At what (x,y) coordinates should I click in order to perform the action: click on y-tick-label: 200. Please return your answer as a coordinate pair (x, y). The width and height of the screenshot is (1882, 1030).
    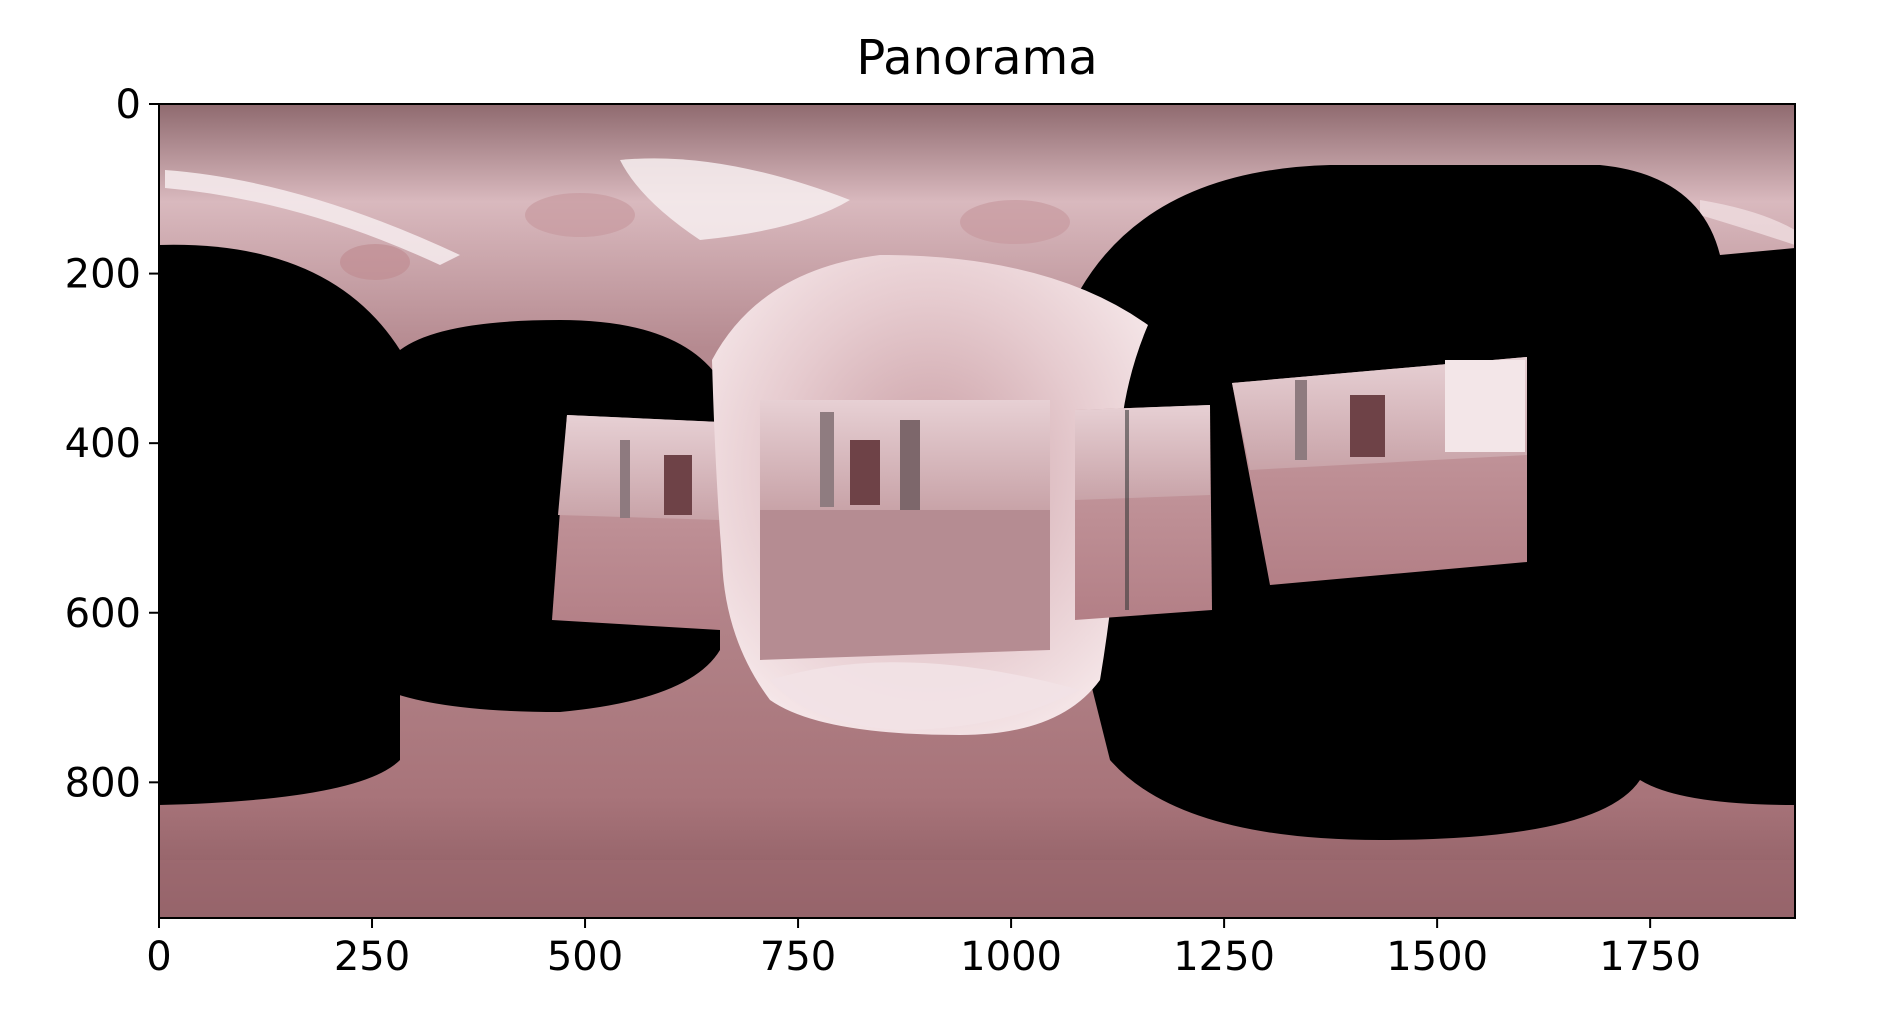
    Looking at the image, I should click on (103, 275).